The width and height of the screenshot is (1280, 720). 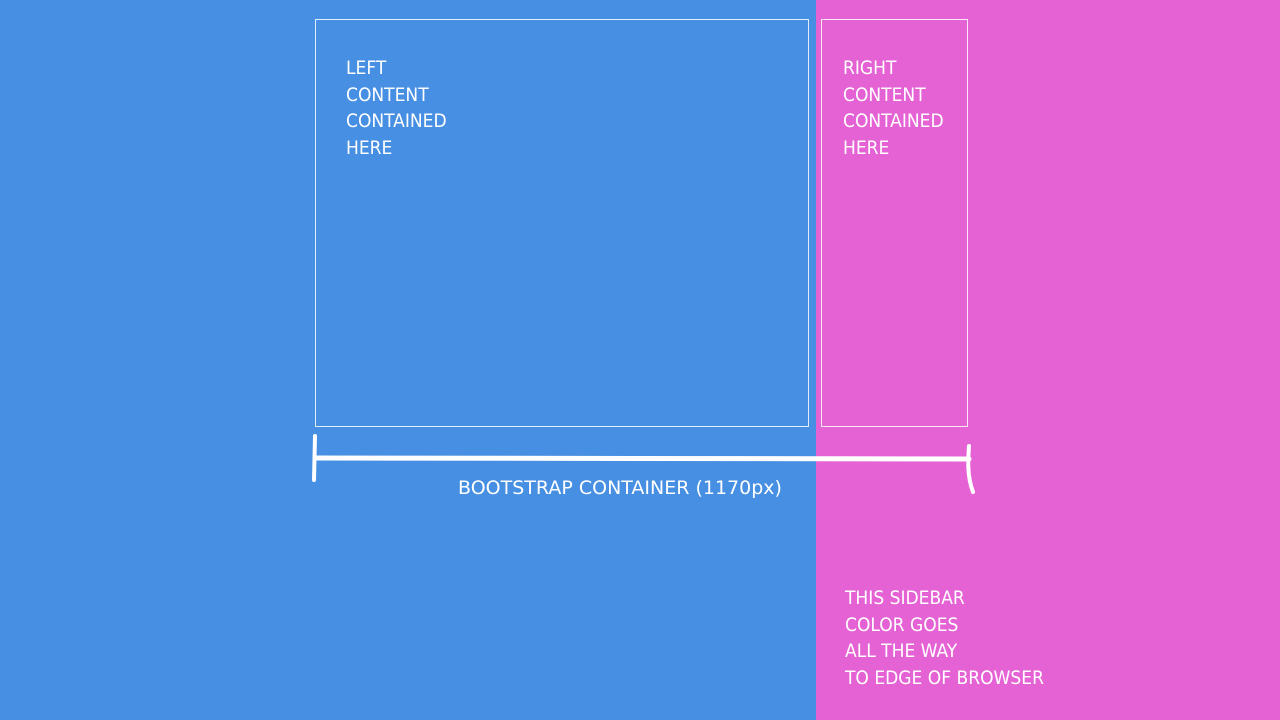 I want to click on right-content-box, so click(x=894, y=223).